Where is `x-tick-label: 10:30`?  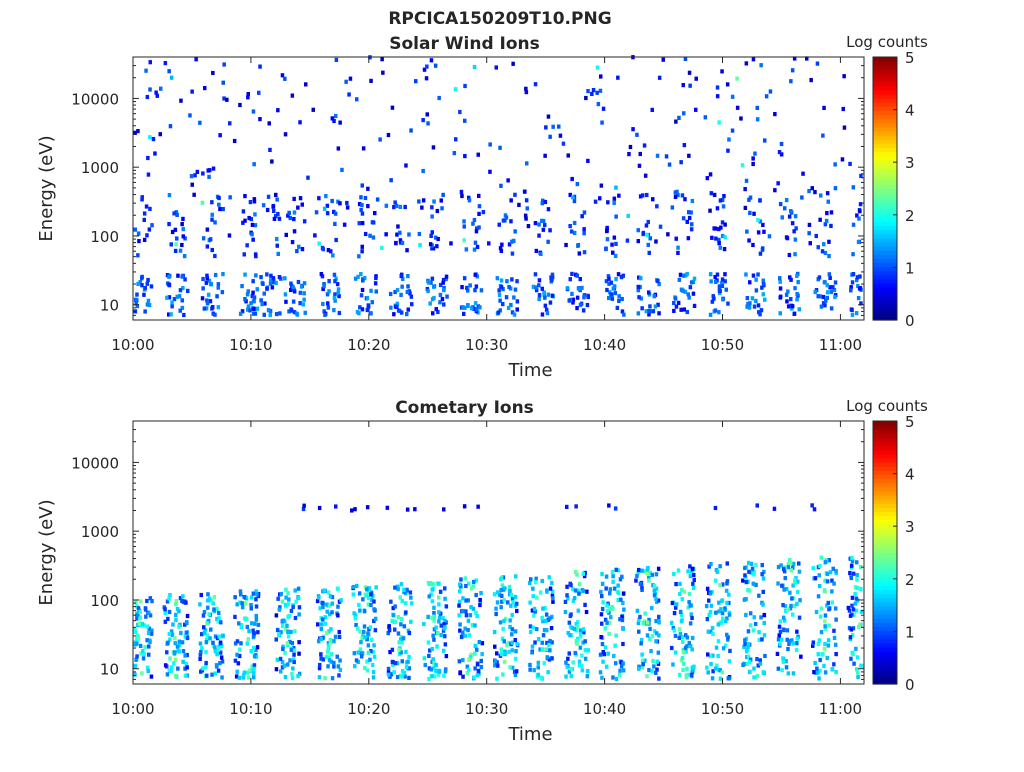
x-tick-label: 10:30 is located at coordinates (486, 345).